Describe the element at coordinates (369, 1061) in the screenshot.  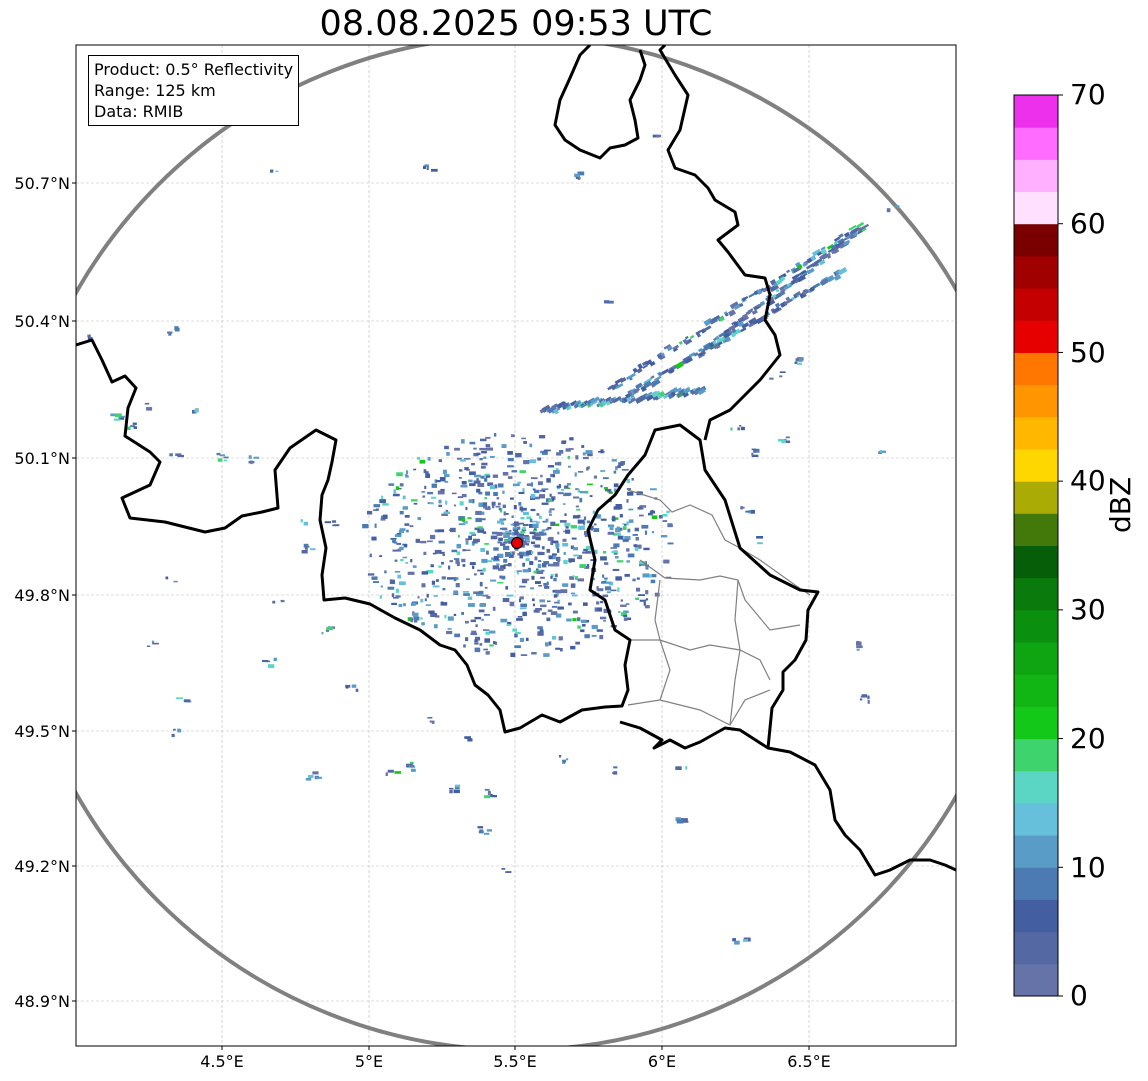
I see `lon-tick-label: 5°E` at that location.